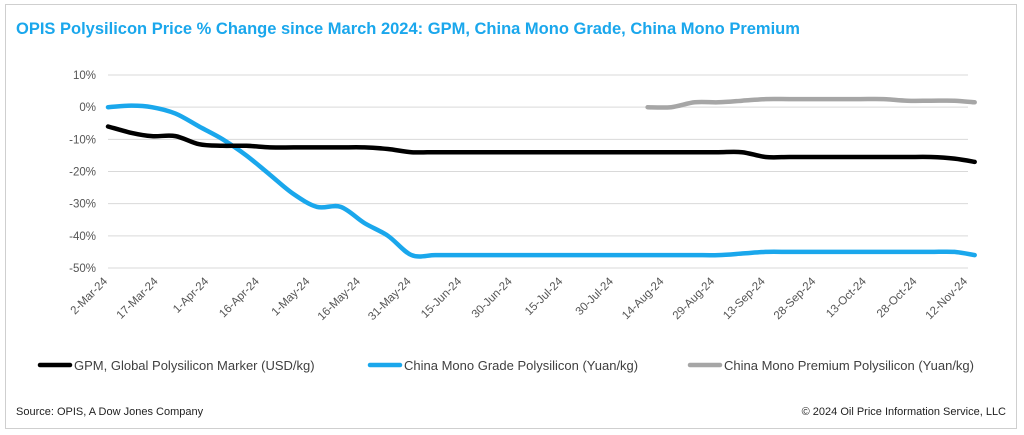 The height and width of the screenshot is (435, 1024). I want to click on x-tick-label: 2-Mar-24, so click(90, 296).